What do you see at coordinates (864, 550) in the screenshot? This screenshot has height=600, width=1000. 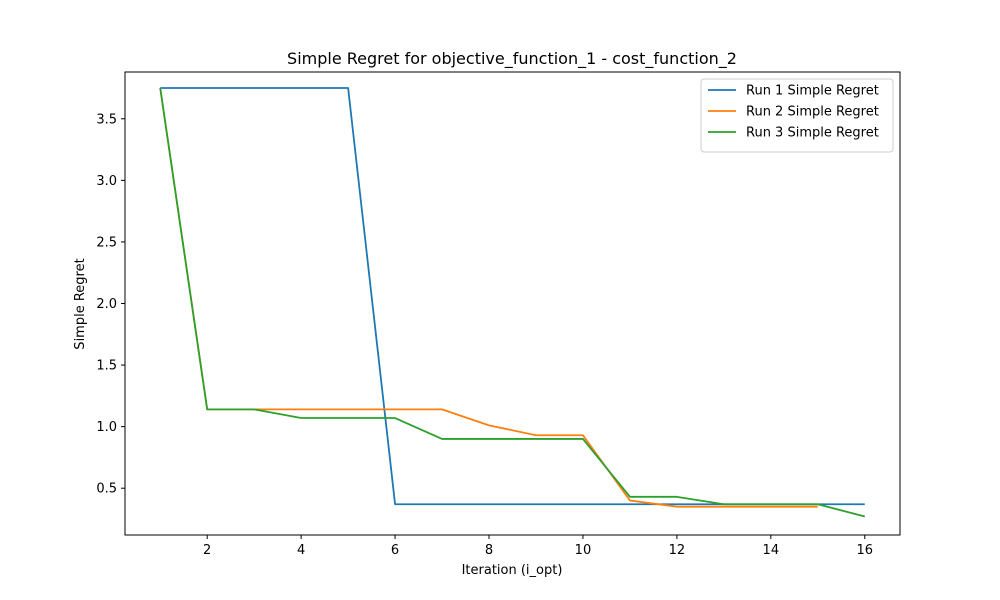 I see `x-tick-label: 16` at bounding box center [864, 550].